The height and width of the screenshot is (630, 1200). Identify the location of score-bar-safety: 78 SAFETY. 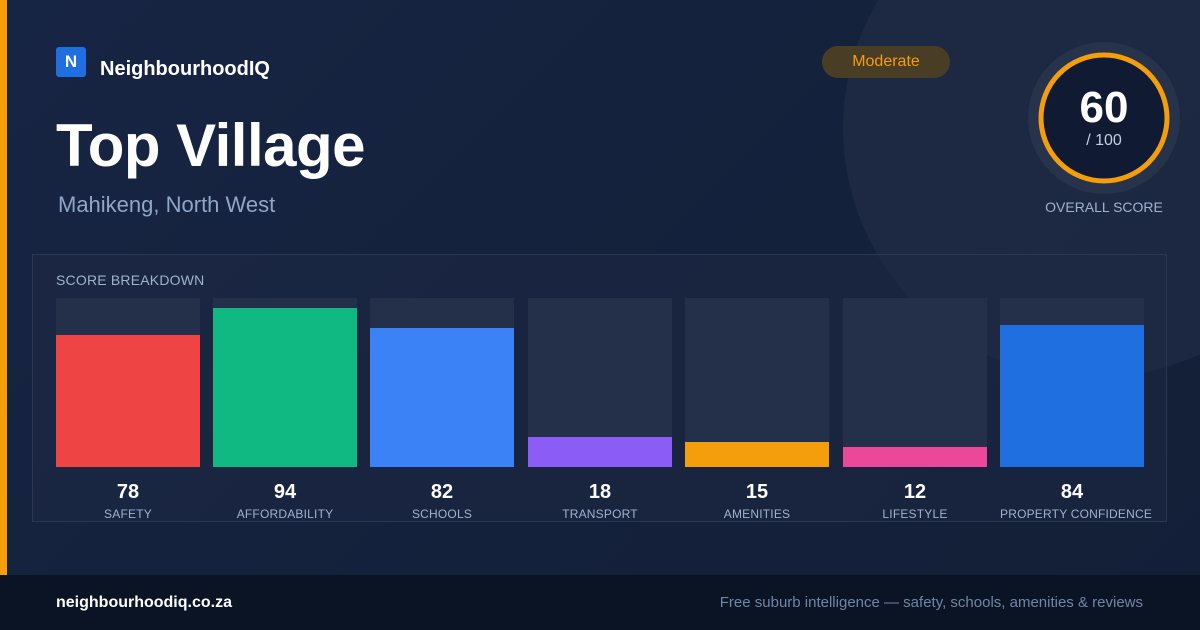
(128, 409).